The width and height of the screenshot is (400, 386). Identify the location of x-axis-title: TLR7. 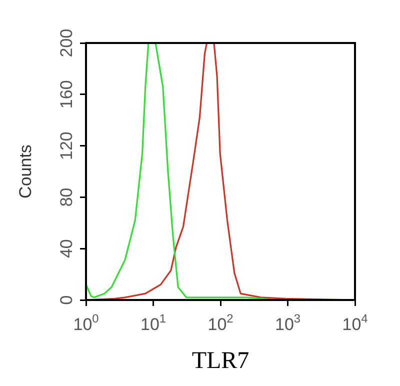
(221, 361).